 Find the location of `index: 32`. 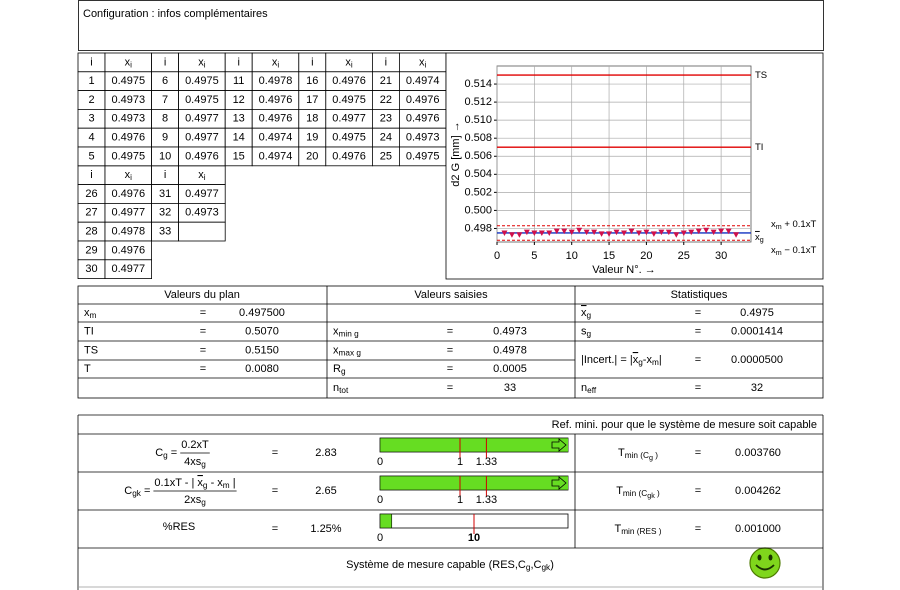

index: 32 is located at coordinates (165, 213).